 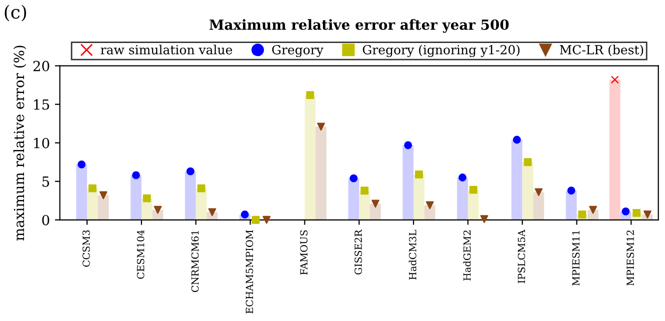 What do you see at coordinates (576, 258) in the screenshot?
I see `x-tick-label: MPIESM11` at bounding box center [576, 258].